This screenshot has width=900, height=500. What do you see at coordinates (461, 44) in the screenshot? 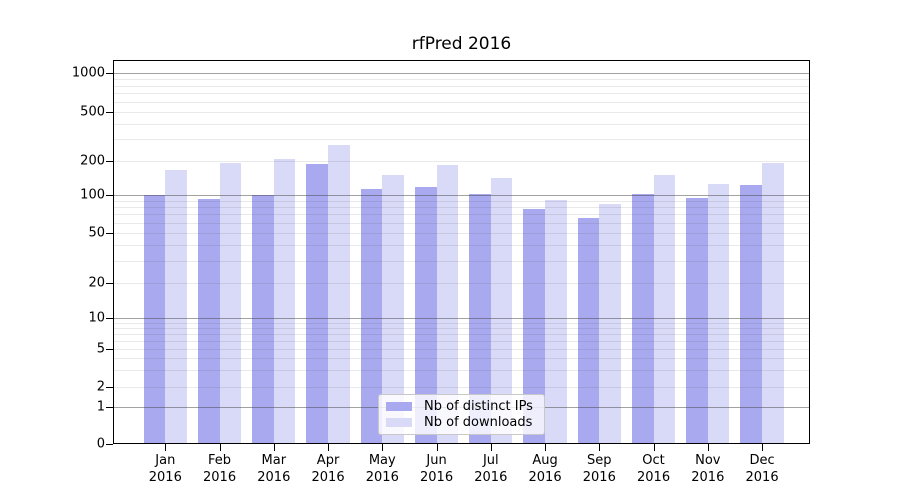
I see `chart-title: rfPred 2016` at bounding box center [461, 44].